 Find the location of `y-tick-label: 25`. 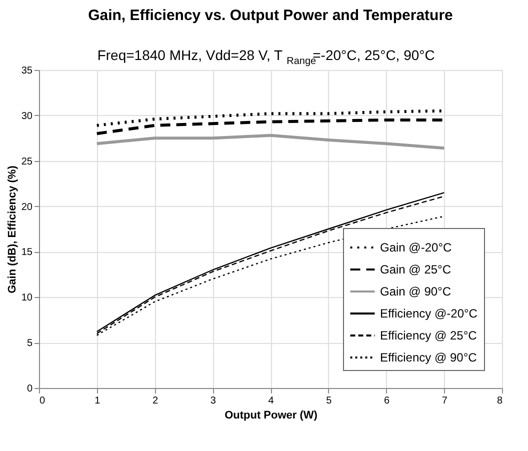

y-tick-label: 25 is located at coordinates (27, 162).